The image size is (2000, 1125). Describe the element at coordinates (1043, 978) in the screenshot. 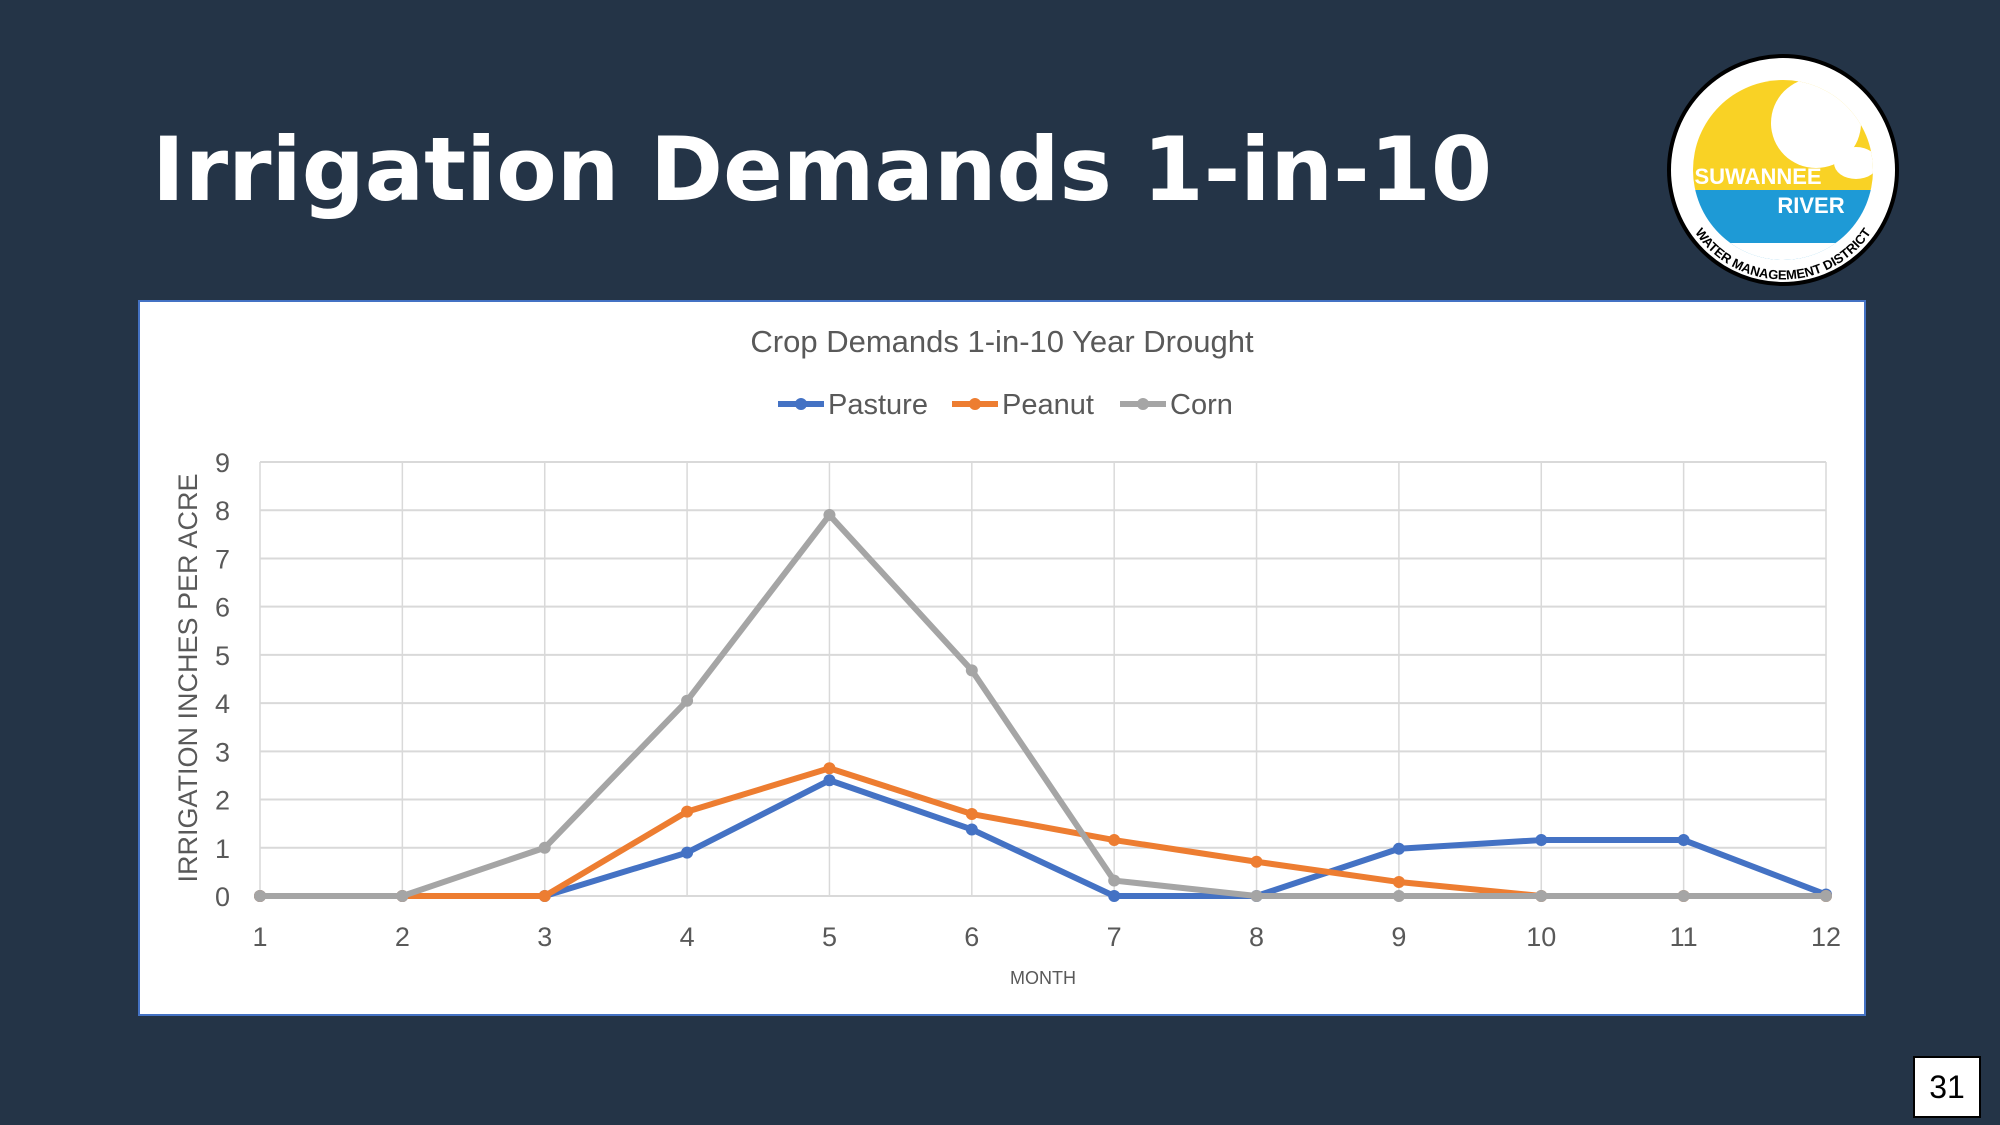

I see `x-axis-label: MONTH` at that location.